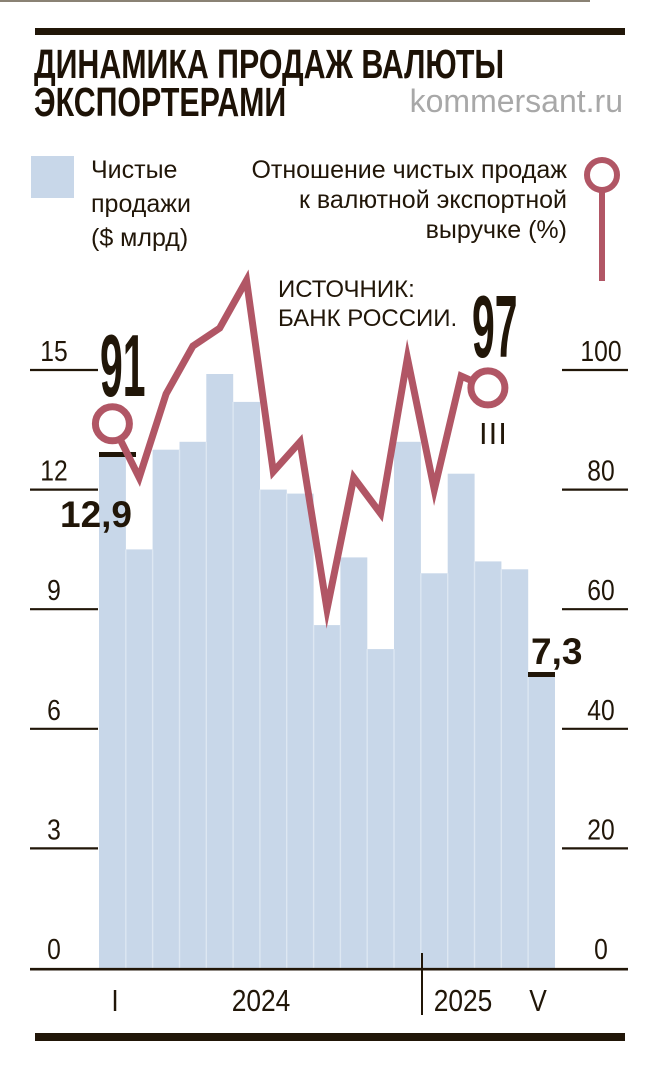  What do you see at coordinates (96, 514) in the screenshot?
I see `annotation-first-bar-value: 12,9` at bounding box center [96, 514].